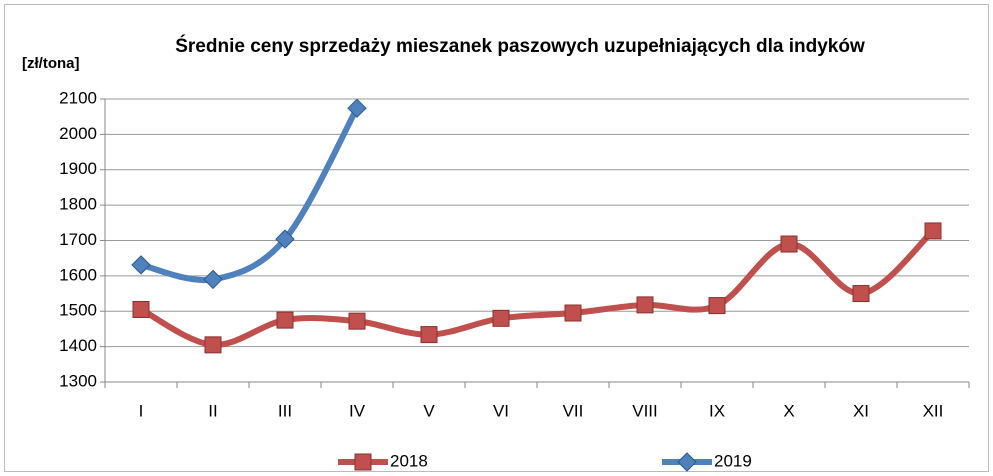 The height and width of the screenshot is (476, 993). What do you see at coordinates (78, 97) in the screenshot?
I see `y-tick-label: 2100` at bounding box center [78, 97].